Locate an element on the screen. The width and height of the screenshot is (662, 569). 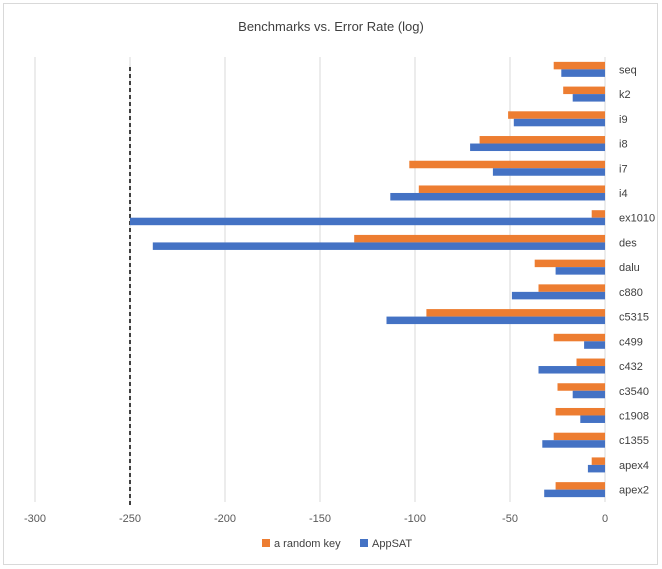
bar-appsat-apex4 is located at coordinates (596, 468).